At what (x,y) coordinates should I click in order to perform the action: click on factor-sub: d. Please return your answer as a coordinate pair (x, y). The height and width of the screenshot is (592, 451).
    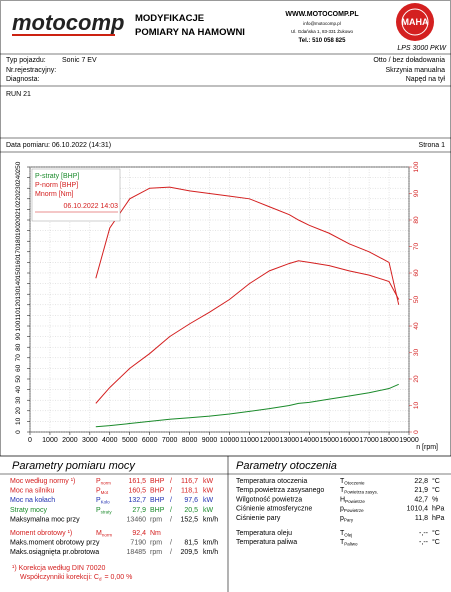
    Looking at the image, I should click on (100, 579).